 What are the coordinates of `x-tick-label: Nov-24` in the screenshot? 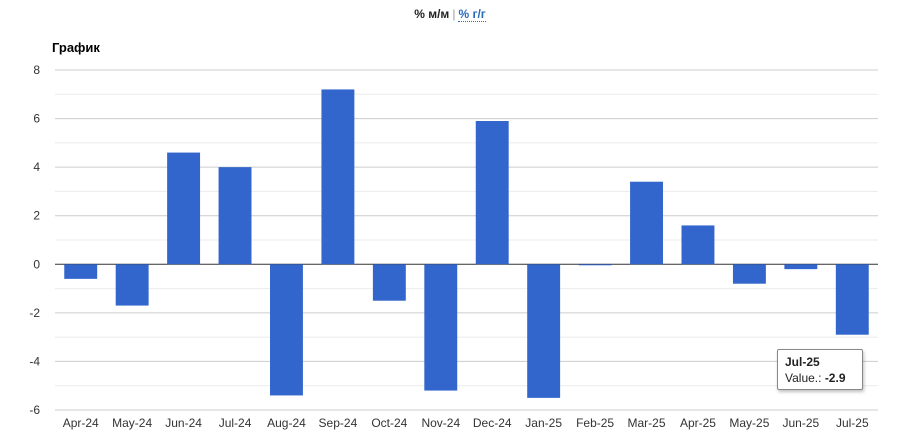 It's located at (440, 423).